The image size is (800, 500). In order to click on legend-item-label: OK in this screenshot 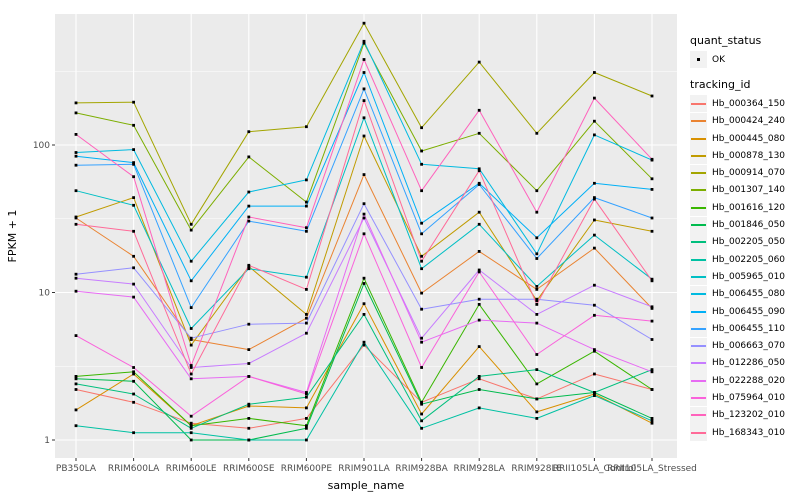, I will do `click(718, 59)`.